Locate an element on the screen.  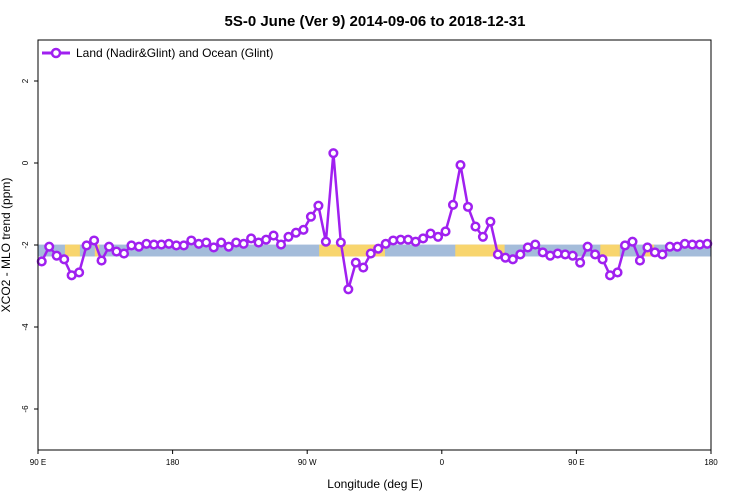
y-tick-label: 0 is located at coordinates (25, 162).